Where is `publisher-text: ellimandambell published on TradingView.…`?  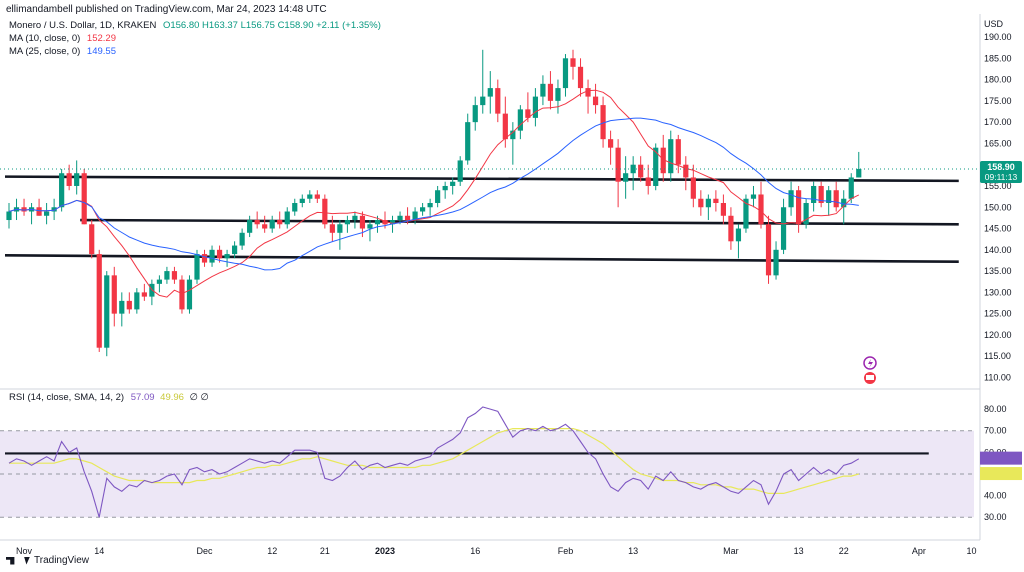 publisher-text: ellimandambell published on TradingView.… is located at coordinates (166, 9).